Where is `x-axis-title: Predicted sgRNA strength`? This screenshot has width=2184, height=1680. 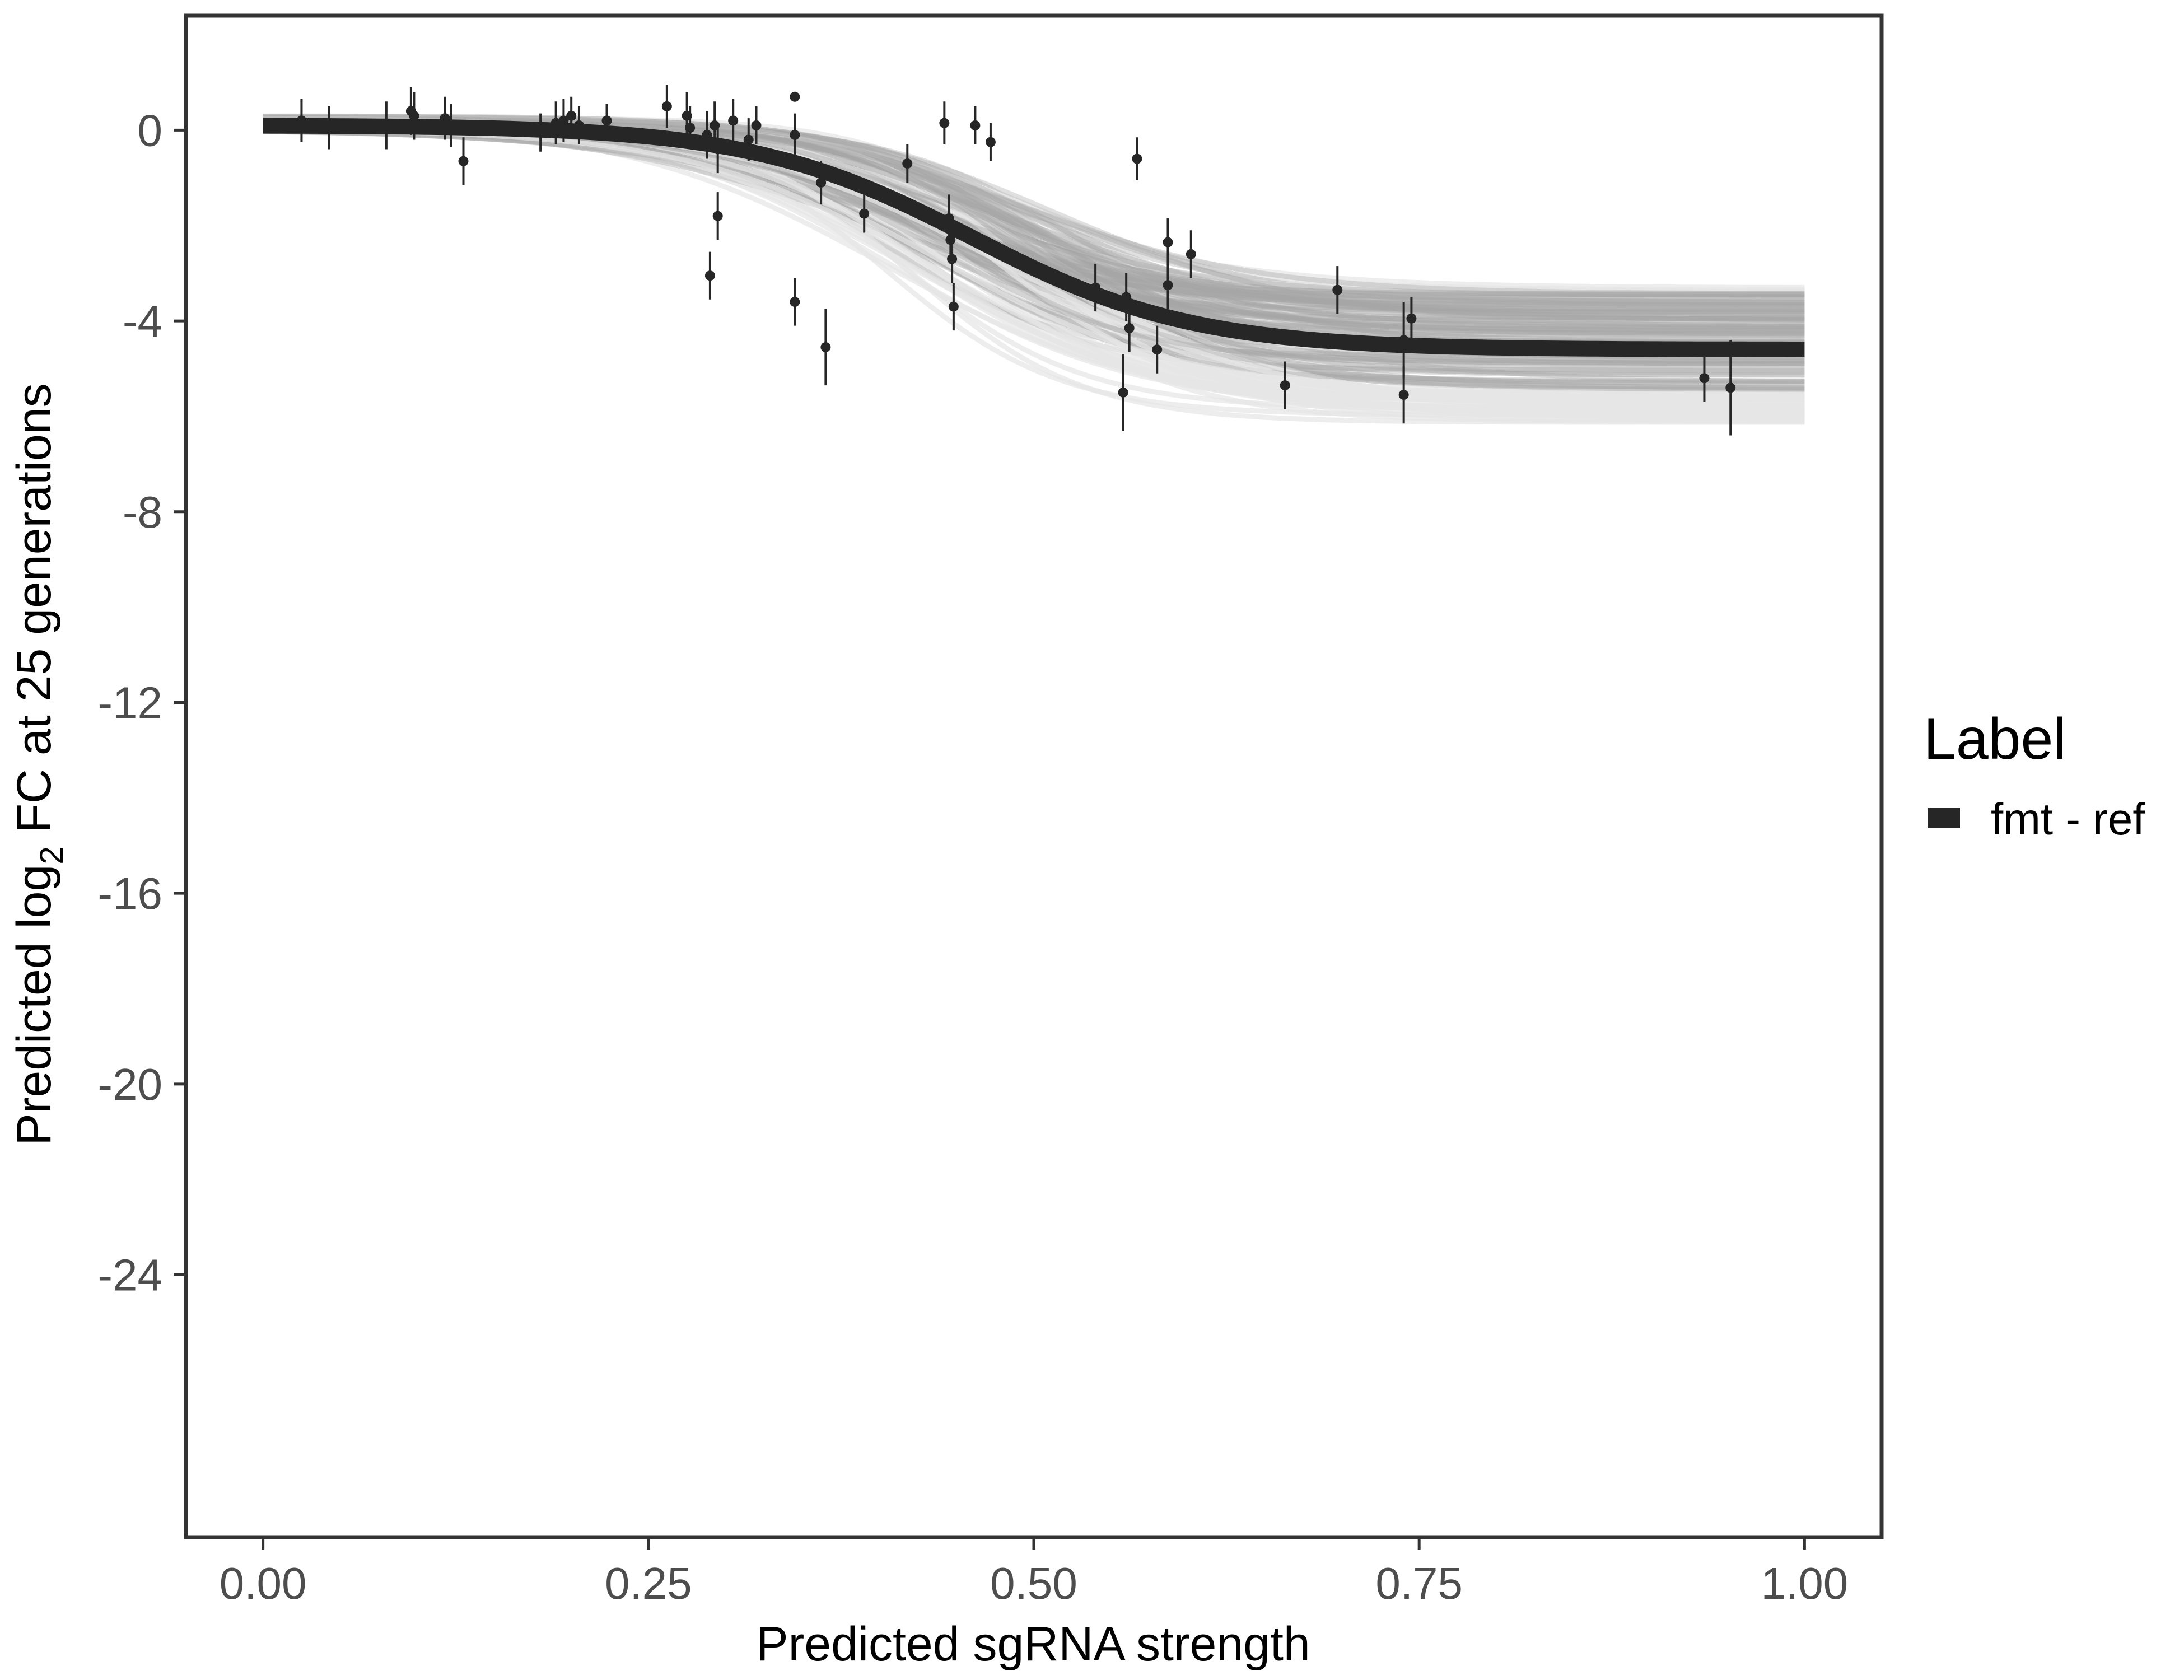
x-axis-title: Predicted sgRNA strength is located at coordinates (1033, 1644).